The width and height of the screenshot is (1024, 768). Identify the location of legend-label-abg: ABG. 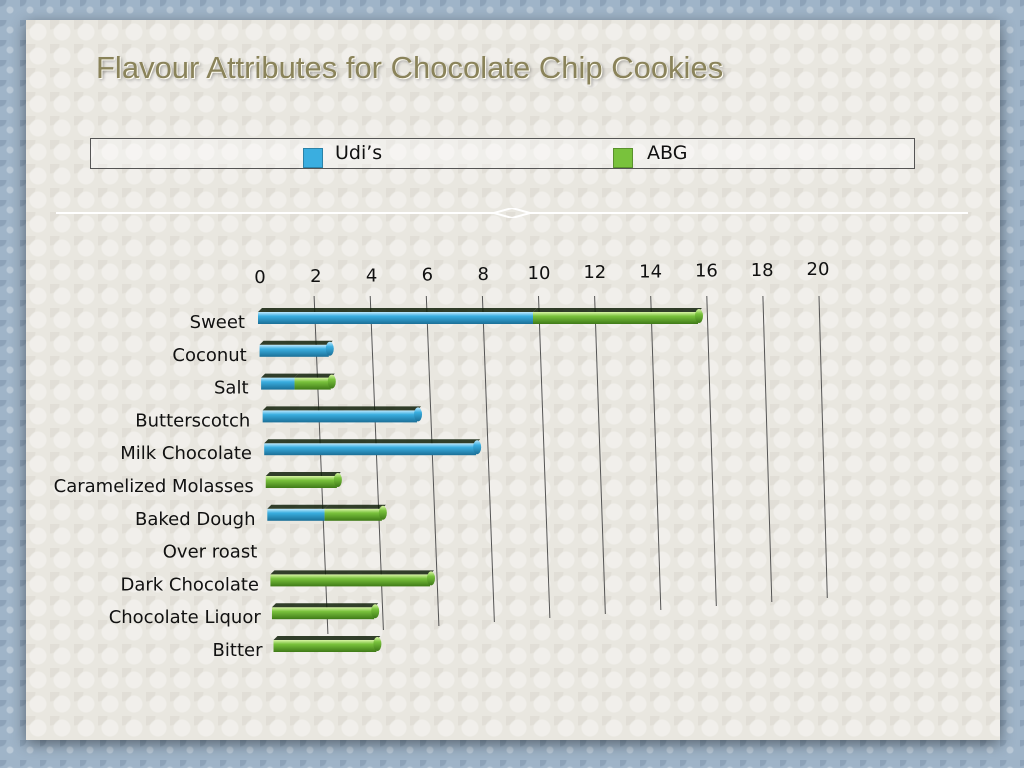
(667, 153).